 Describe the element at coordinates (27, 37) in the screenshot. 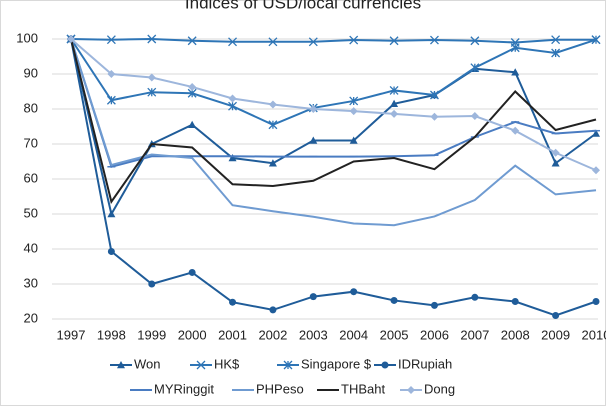

I see `y-tick-label: 100` at that location.